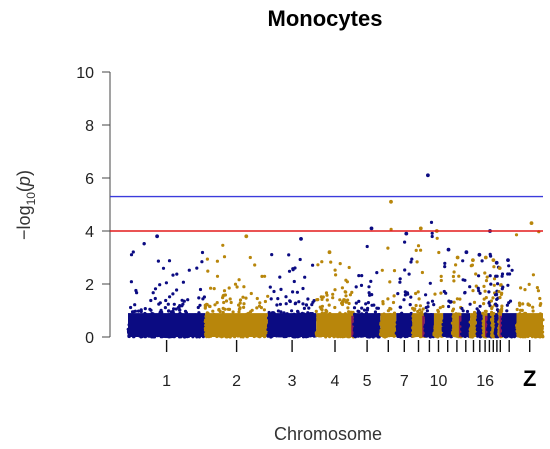 The height and width of the screenshot is (449, 550). I want to click on x-tick-label-chromosome: 1, so click(166, 381).